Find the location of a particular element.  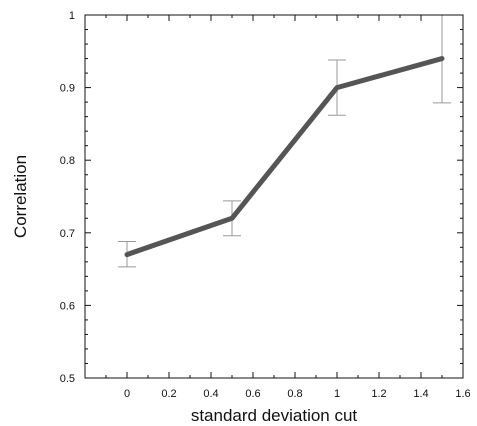

y-tick-label: 1 is located at coordinates (72, 16).